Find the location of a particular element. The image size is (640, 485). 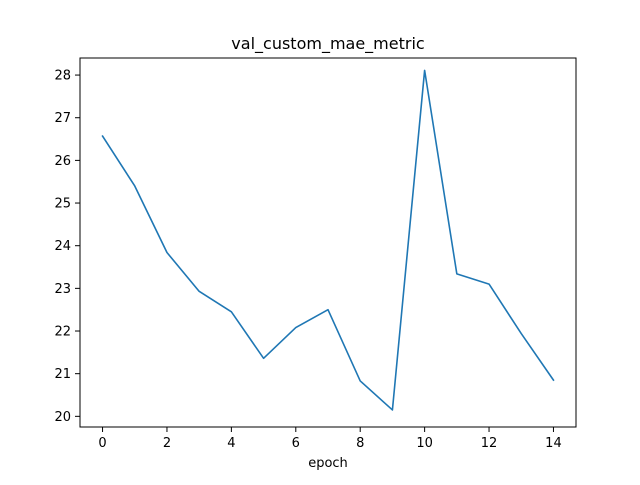

y-tick-label: 21 is located at coordinates (62, 374).